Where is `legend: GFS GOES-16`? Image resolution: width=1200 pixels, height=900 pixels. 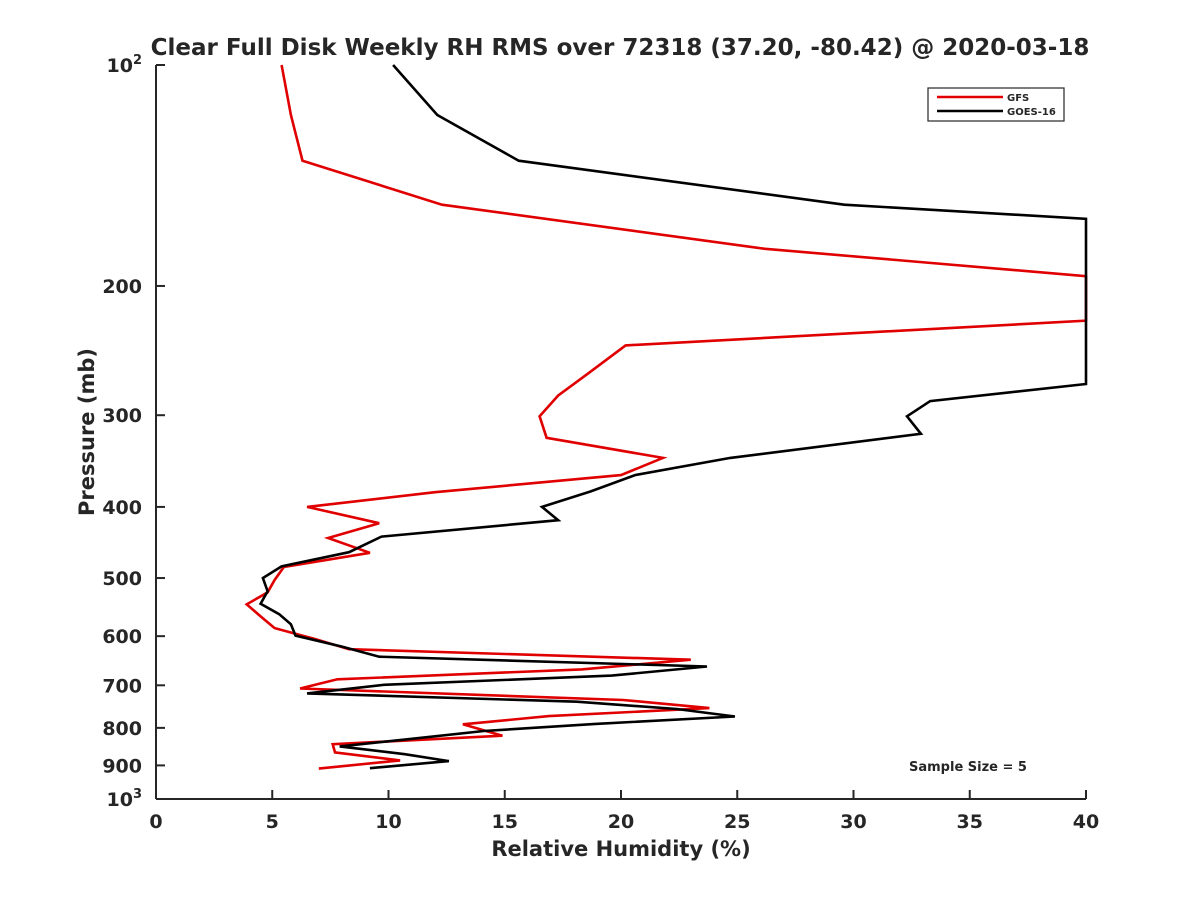 legend: GFS GOES-16 is located at coordinates (996, 104).